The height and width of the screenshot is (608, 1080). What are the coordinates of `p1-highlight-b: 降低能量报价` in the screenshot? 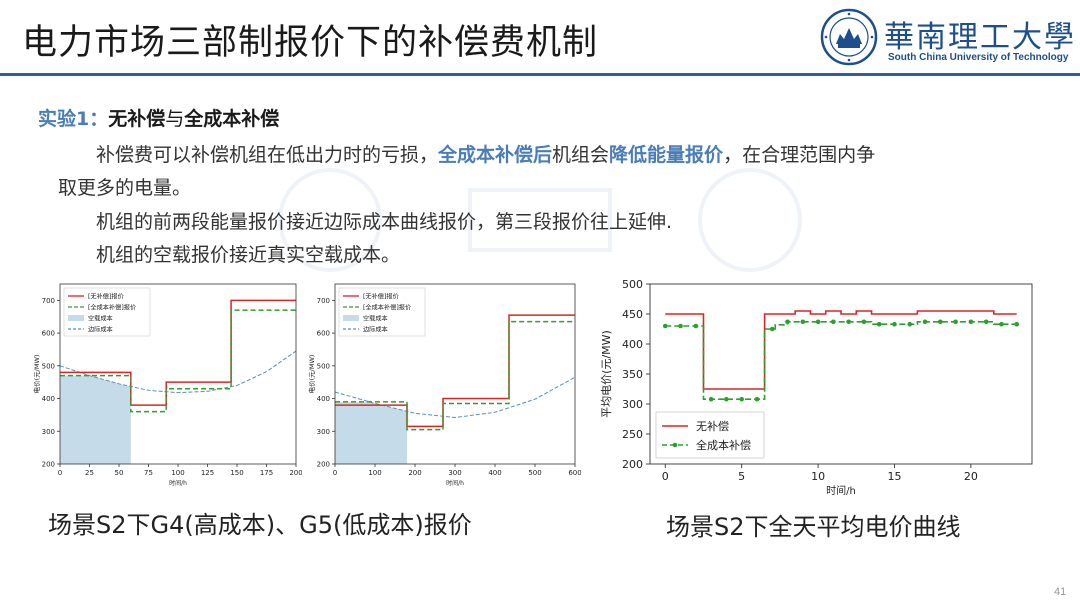 It's located at (666, 155).